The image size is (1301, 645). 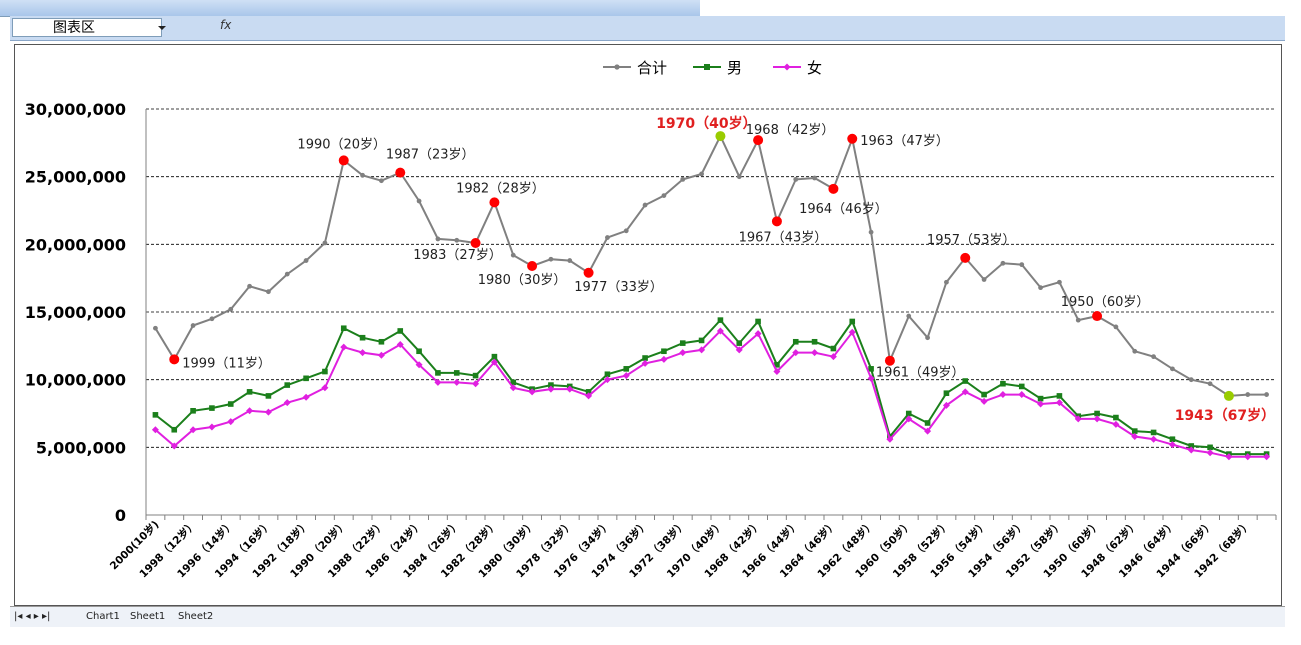 I want to click on sheet-nav-icon: |◂ ◂ ▸ ▸|, so click(x=32, y=616).